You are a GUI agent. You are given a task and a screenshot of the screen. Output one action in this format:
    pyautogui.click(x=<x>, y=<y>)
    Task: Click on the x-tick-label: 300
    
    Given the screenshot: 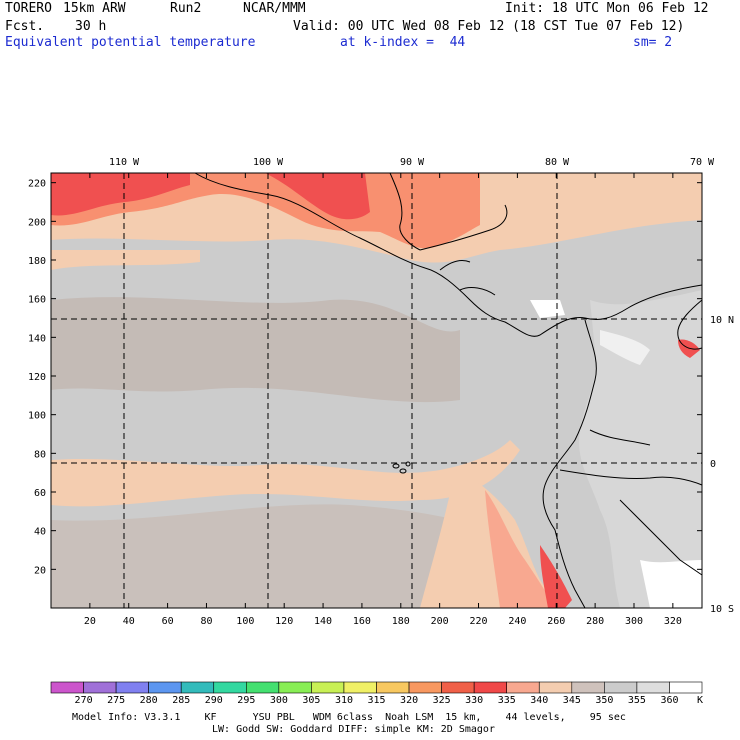 What is the action you would take?
    pyautogui.click(x=634, y=621)
    